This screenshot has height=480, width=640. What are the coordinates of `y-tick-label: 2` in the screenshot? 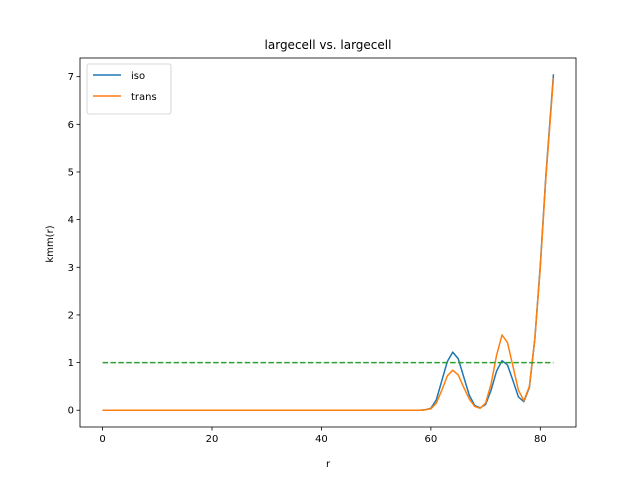 It's located at (71, 315).